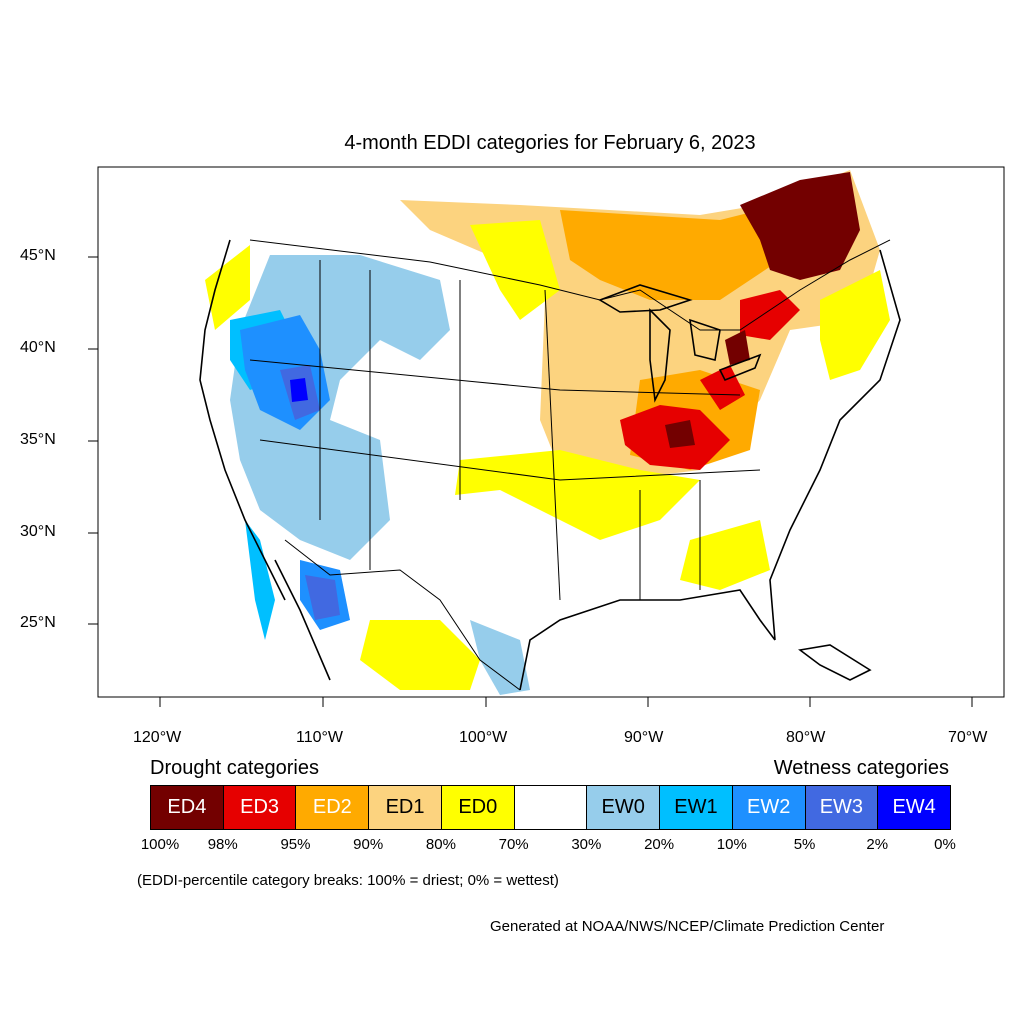 This screenshot has height=1024, width=1024. I want to click on region-ed4-quebec, so click(800, 226).